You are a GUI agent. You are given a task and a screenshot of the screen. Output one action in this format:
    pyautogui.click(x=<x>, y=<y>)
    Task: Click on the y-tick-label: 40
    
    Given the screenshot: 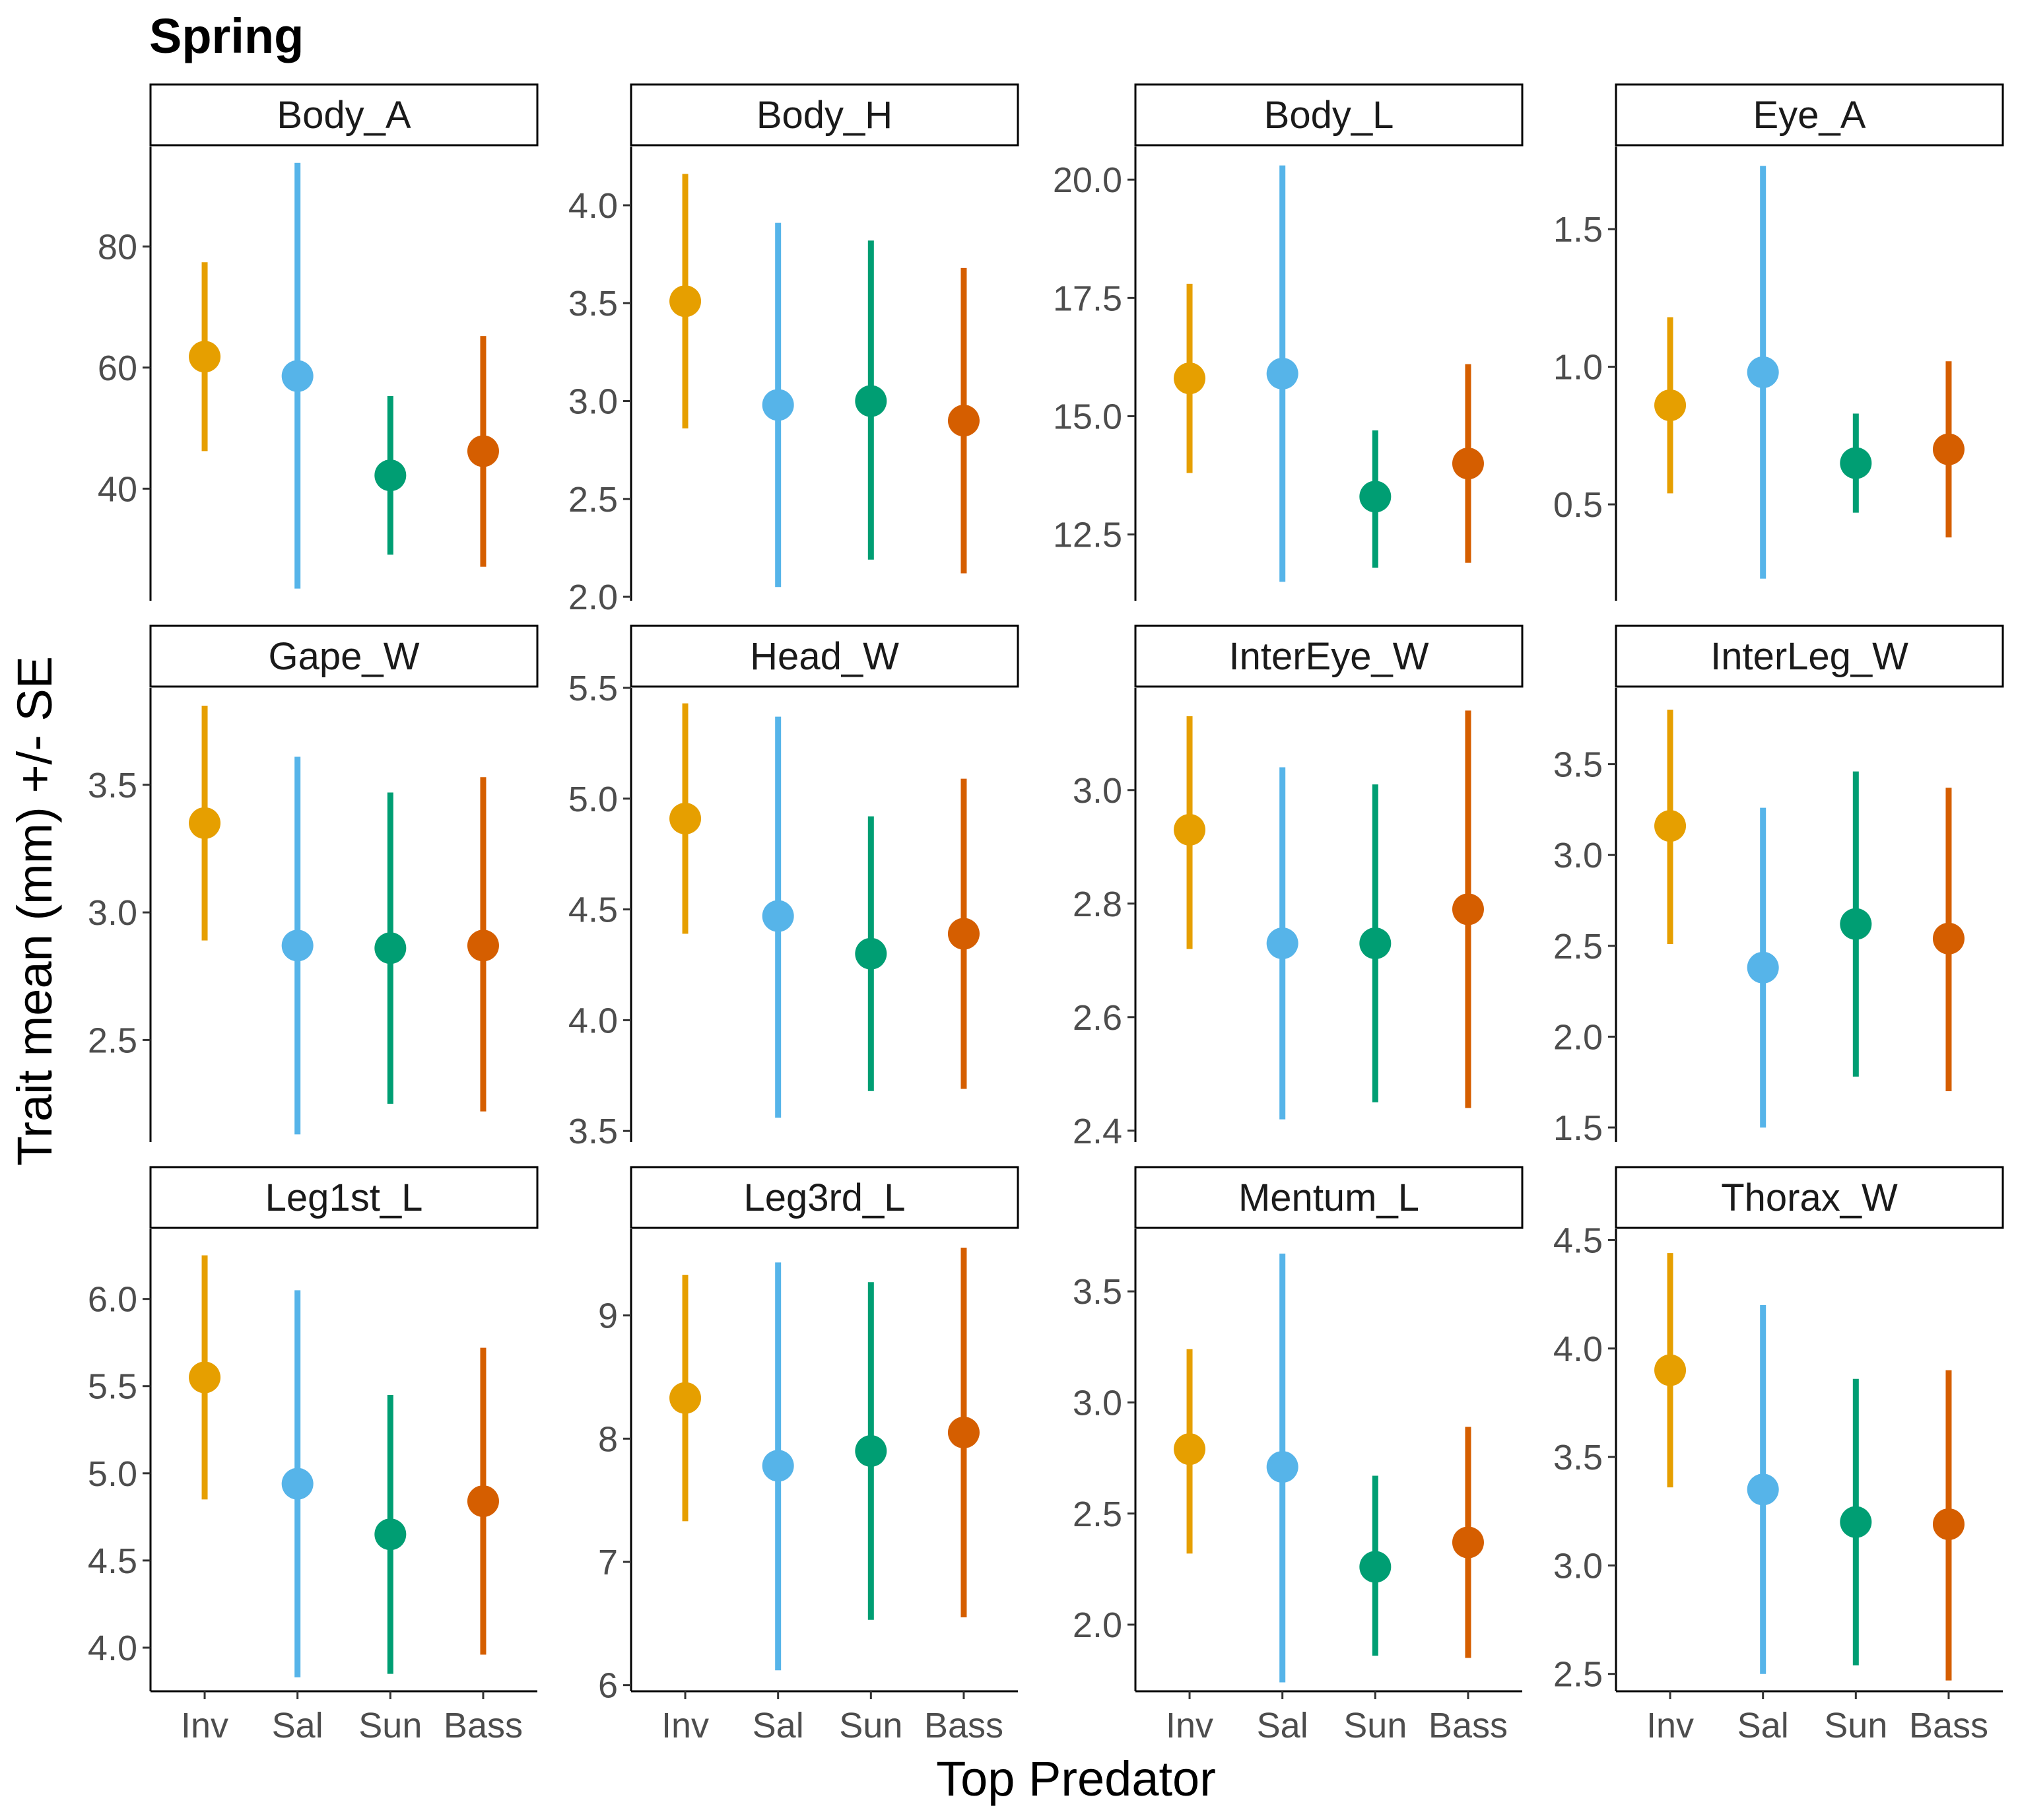 What is the action you would take?
    pyautogui.click(x=117, y=489)
    